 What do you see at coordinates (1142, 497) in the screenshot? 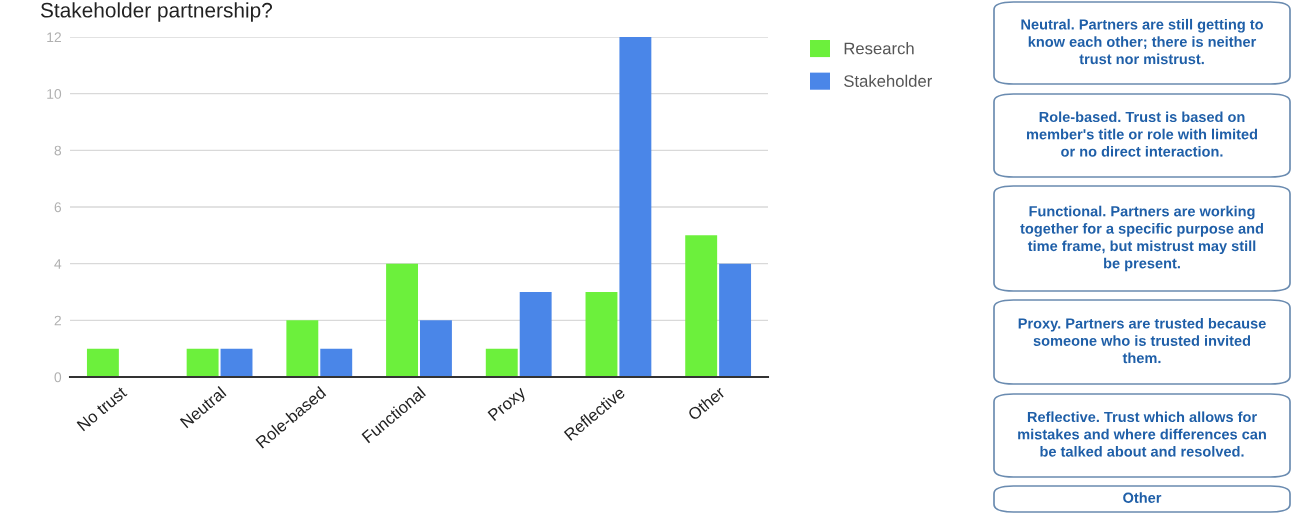
I see `text: Other` at bounding box center [1142, 497].